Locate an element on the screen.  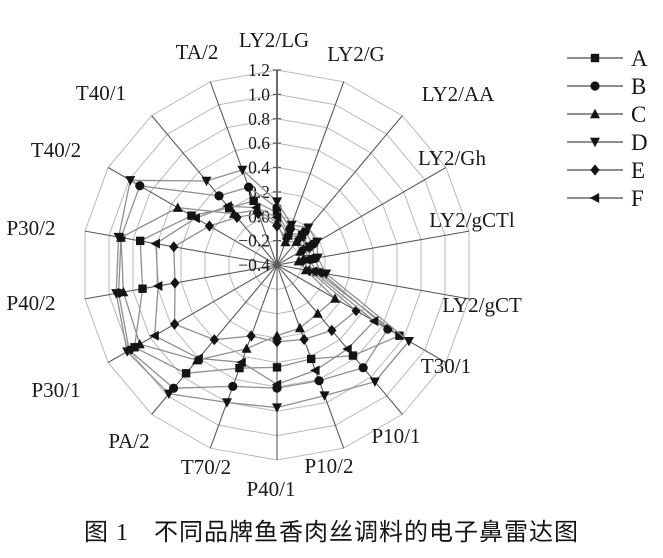
axis-label: P10/1 is located at coordinates (395, 436).